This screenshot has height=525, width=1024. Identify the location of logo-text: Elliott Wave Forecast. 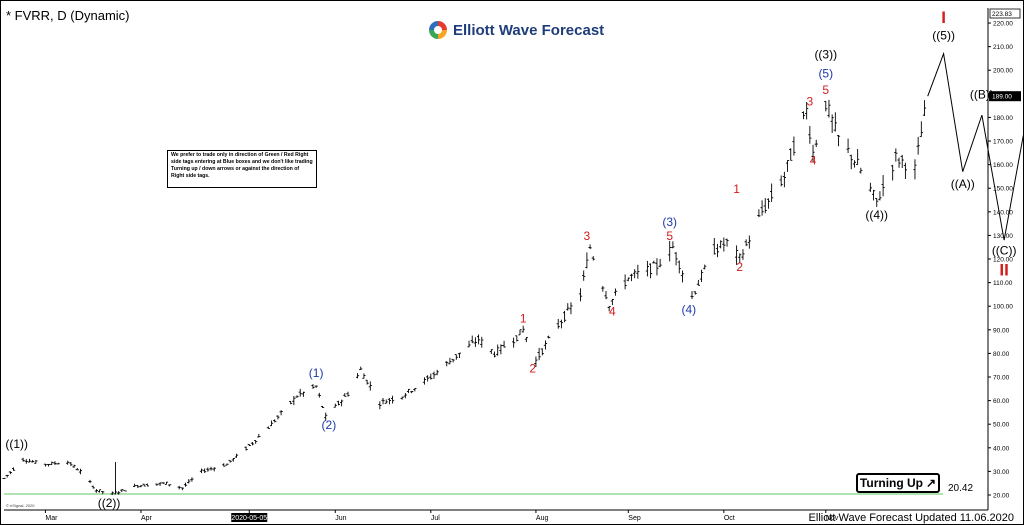
(529, 30).